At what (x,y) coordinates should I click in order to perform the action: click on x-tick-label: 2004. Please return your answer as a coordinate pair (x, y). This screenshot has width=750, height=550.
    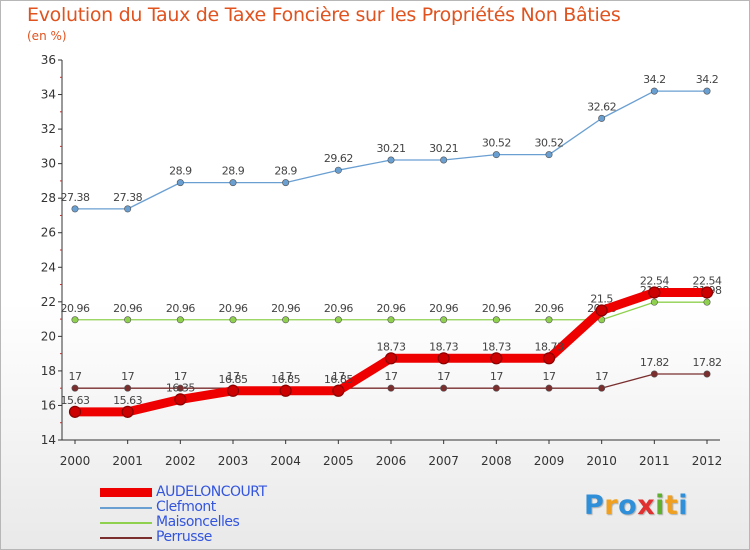
    Looking at the image, I should click on (285, 461).